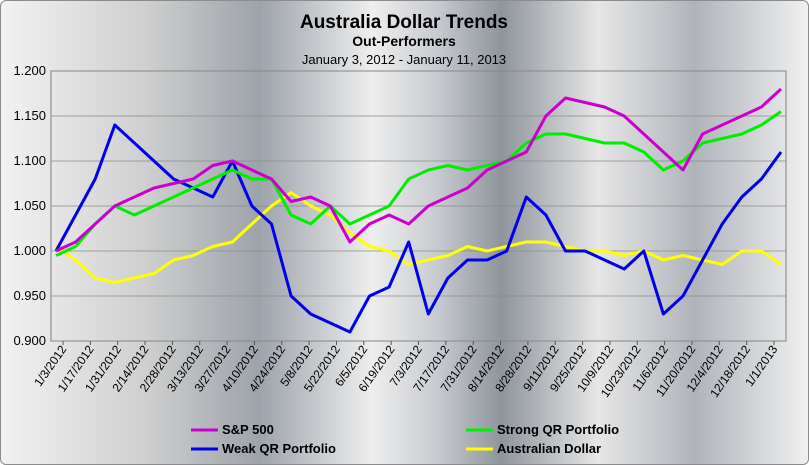  Describe the element at coordinates (29, 250) in the screenshot. I see `y-tick-label: 1.000` at that location.